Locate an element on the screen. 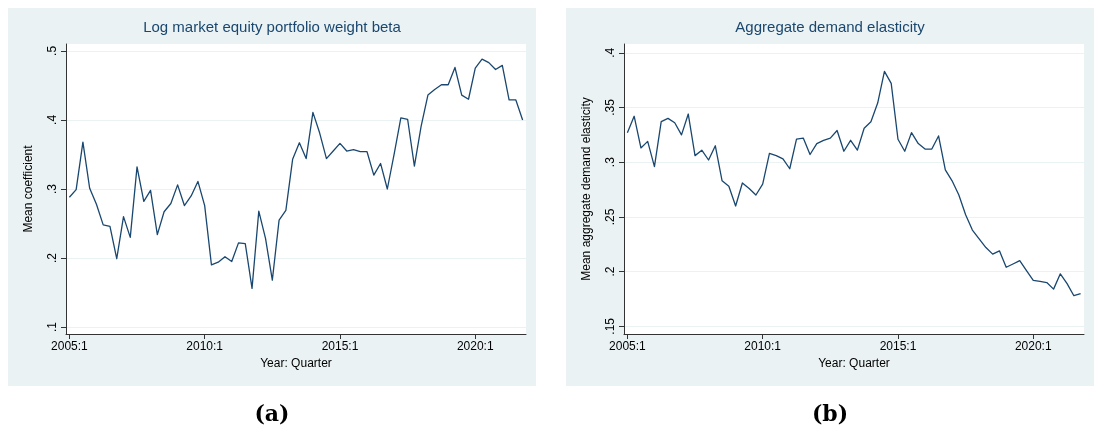  chart-title: Aggregate demand elasticity is located at coordinates (830, 26).